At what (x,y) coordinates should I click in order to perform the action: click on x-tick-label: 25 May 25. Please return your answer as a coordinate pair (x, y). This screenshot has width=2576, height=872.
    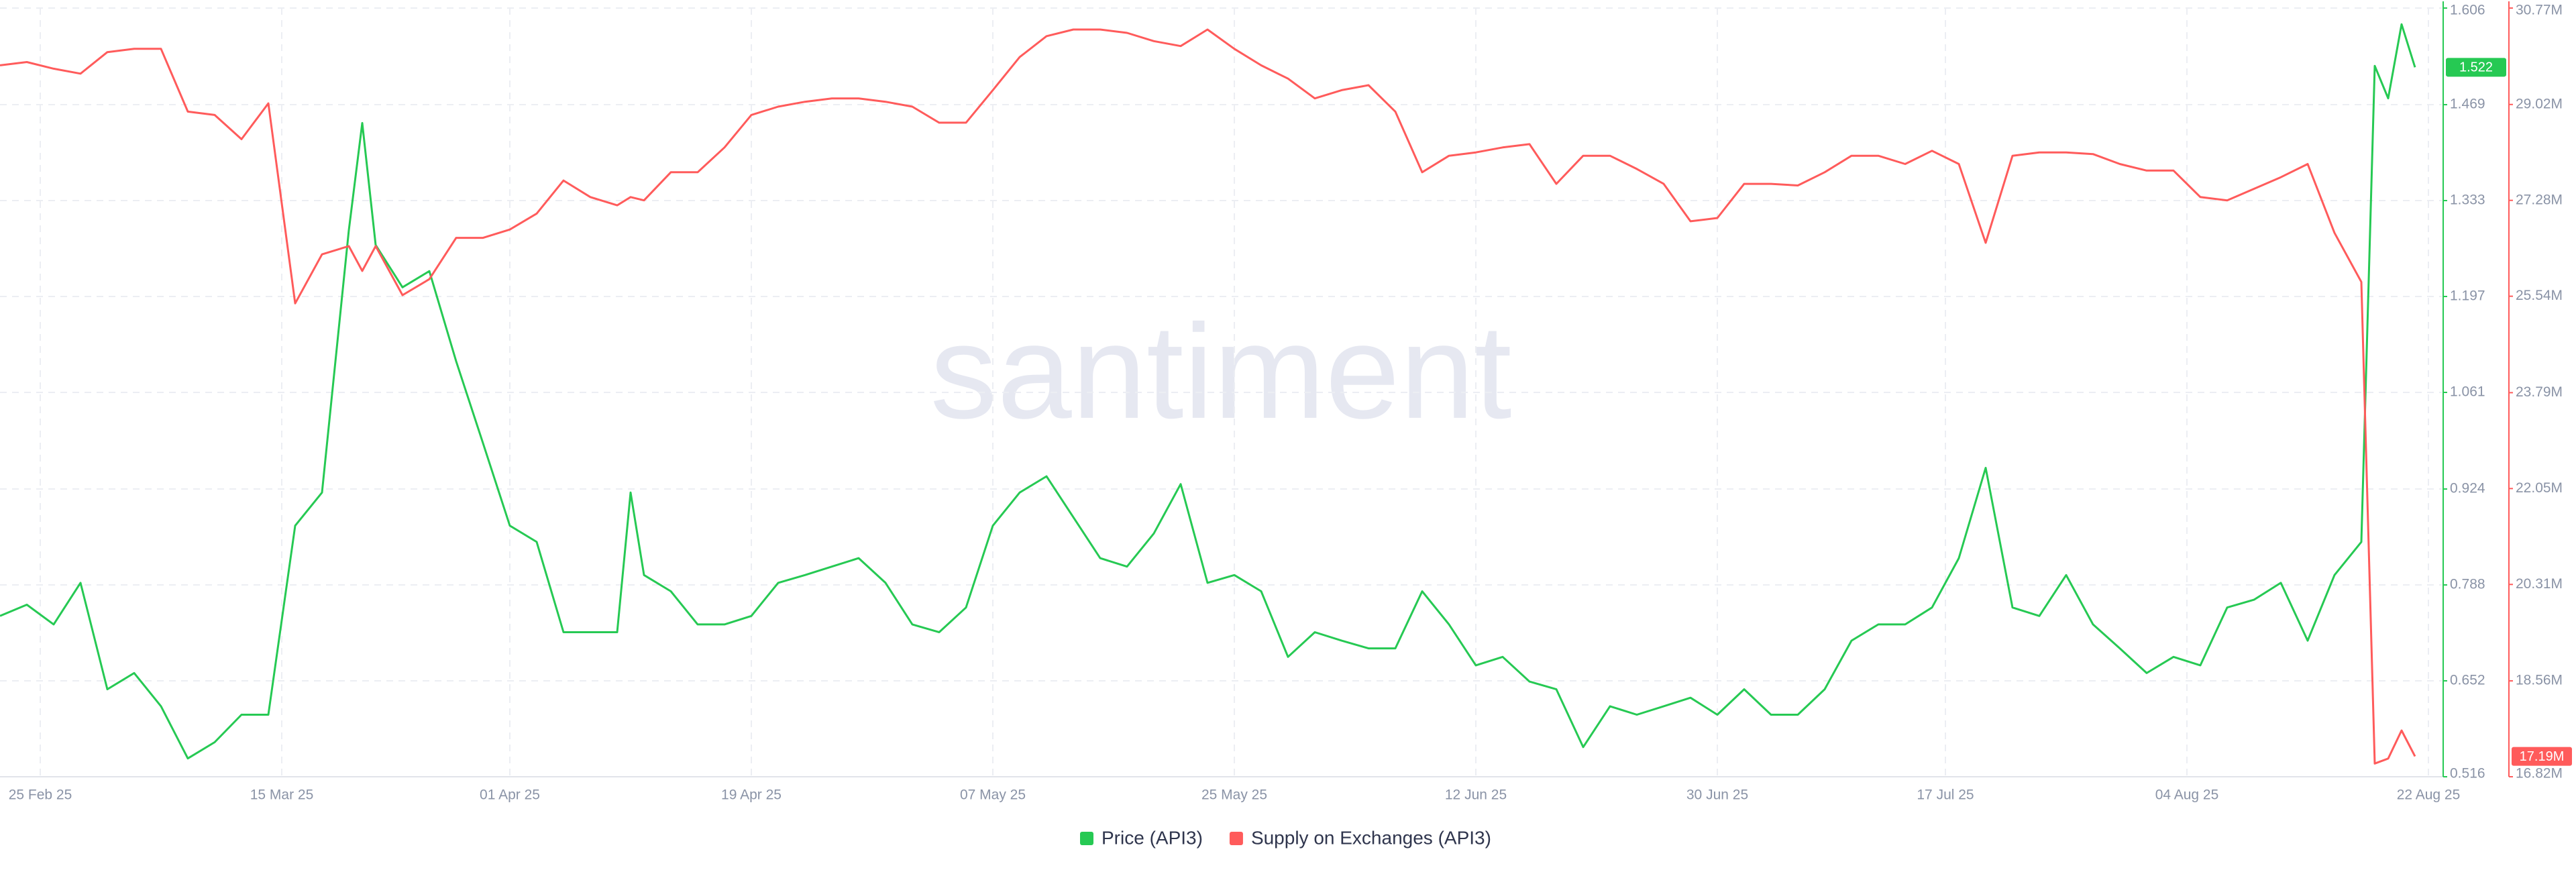
    Looking at the image, I should click on (1234, 795).